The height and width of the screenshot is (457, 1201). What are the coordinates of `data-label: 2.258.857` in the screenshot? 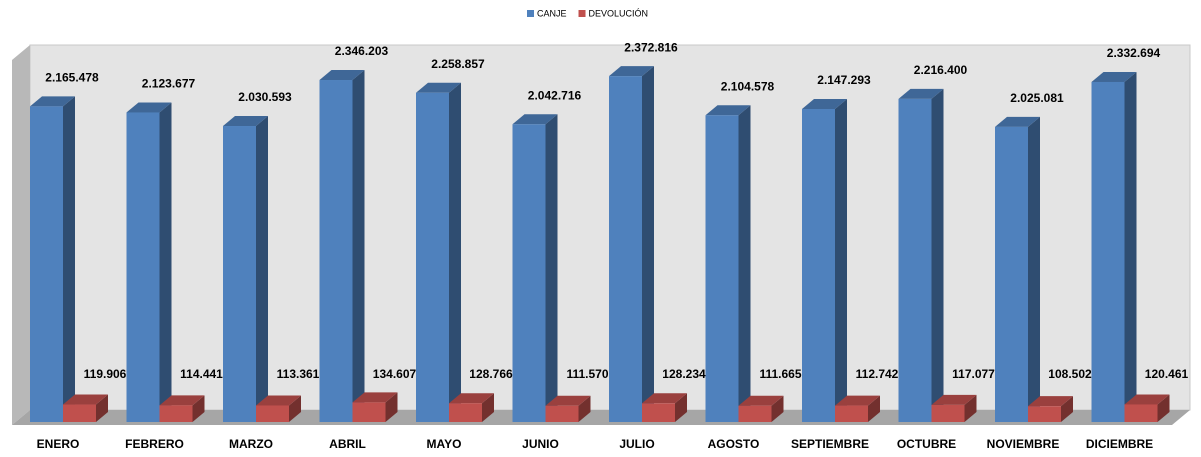 It's located at (458, 64).